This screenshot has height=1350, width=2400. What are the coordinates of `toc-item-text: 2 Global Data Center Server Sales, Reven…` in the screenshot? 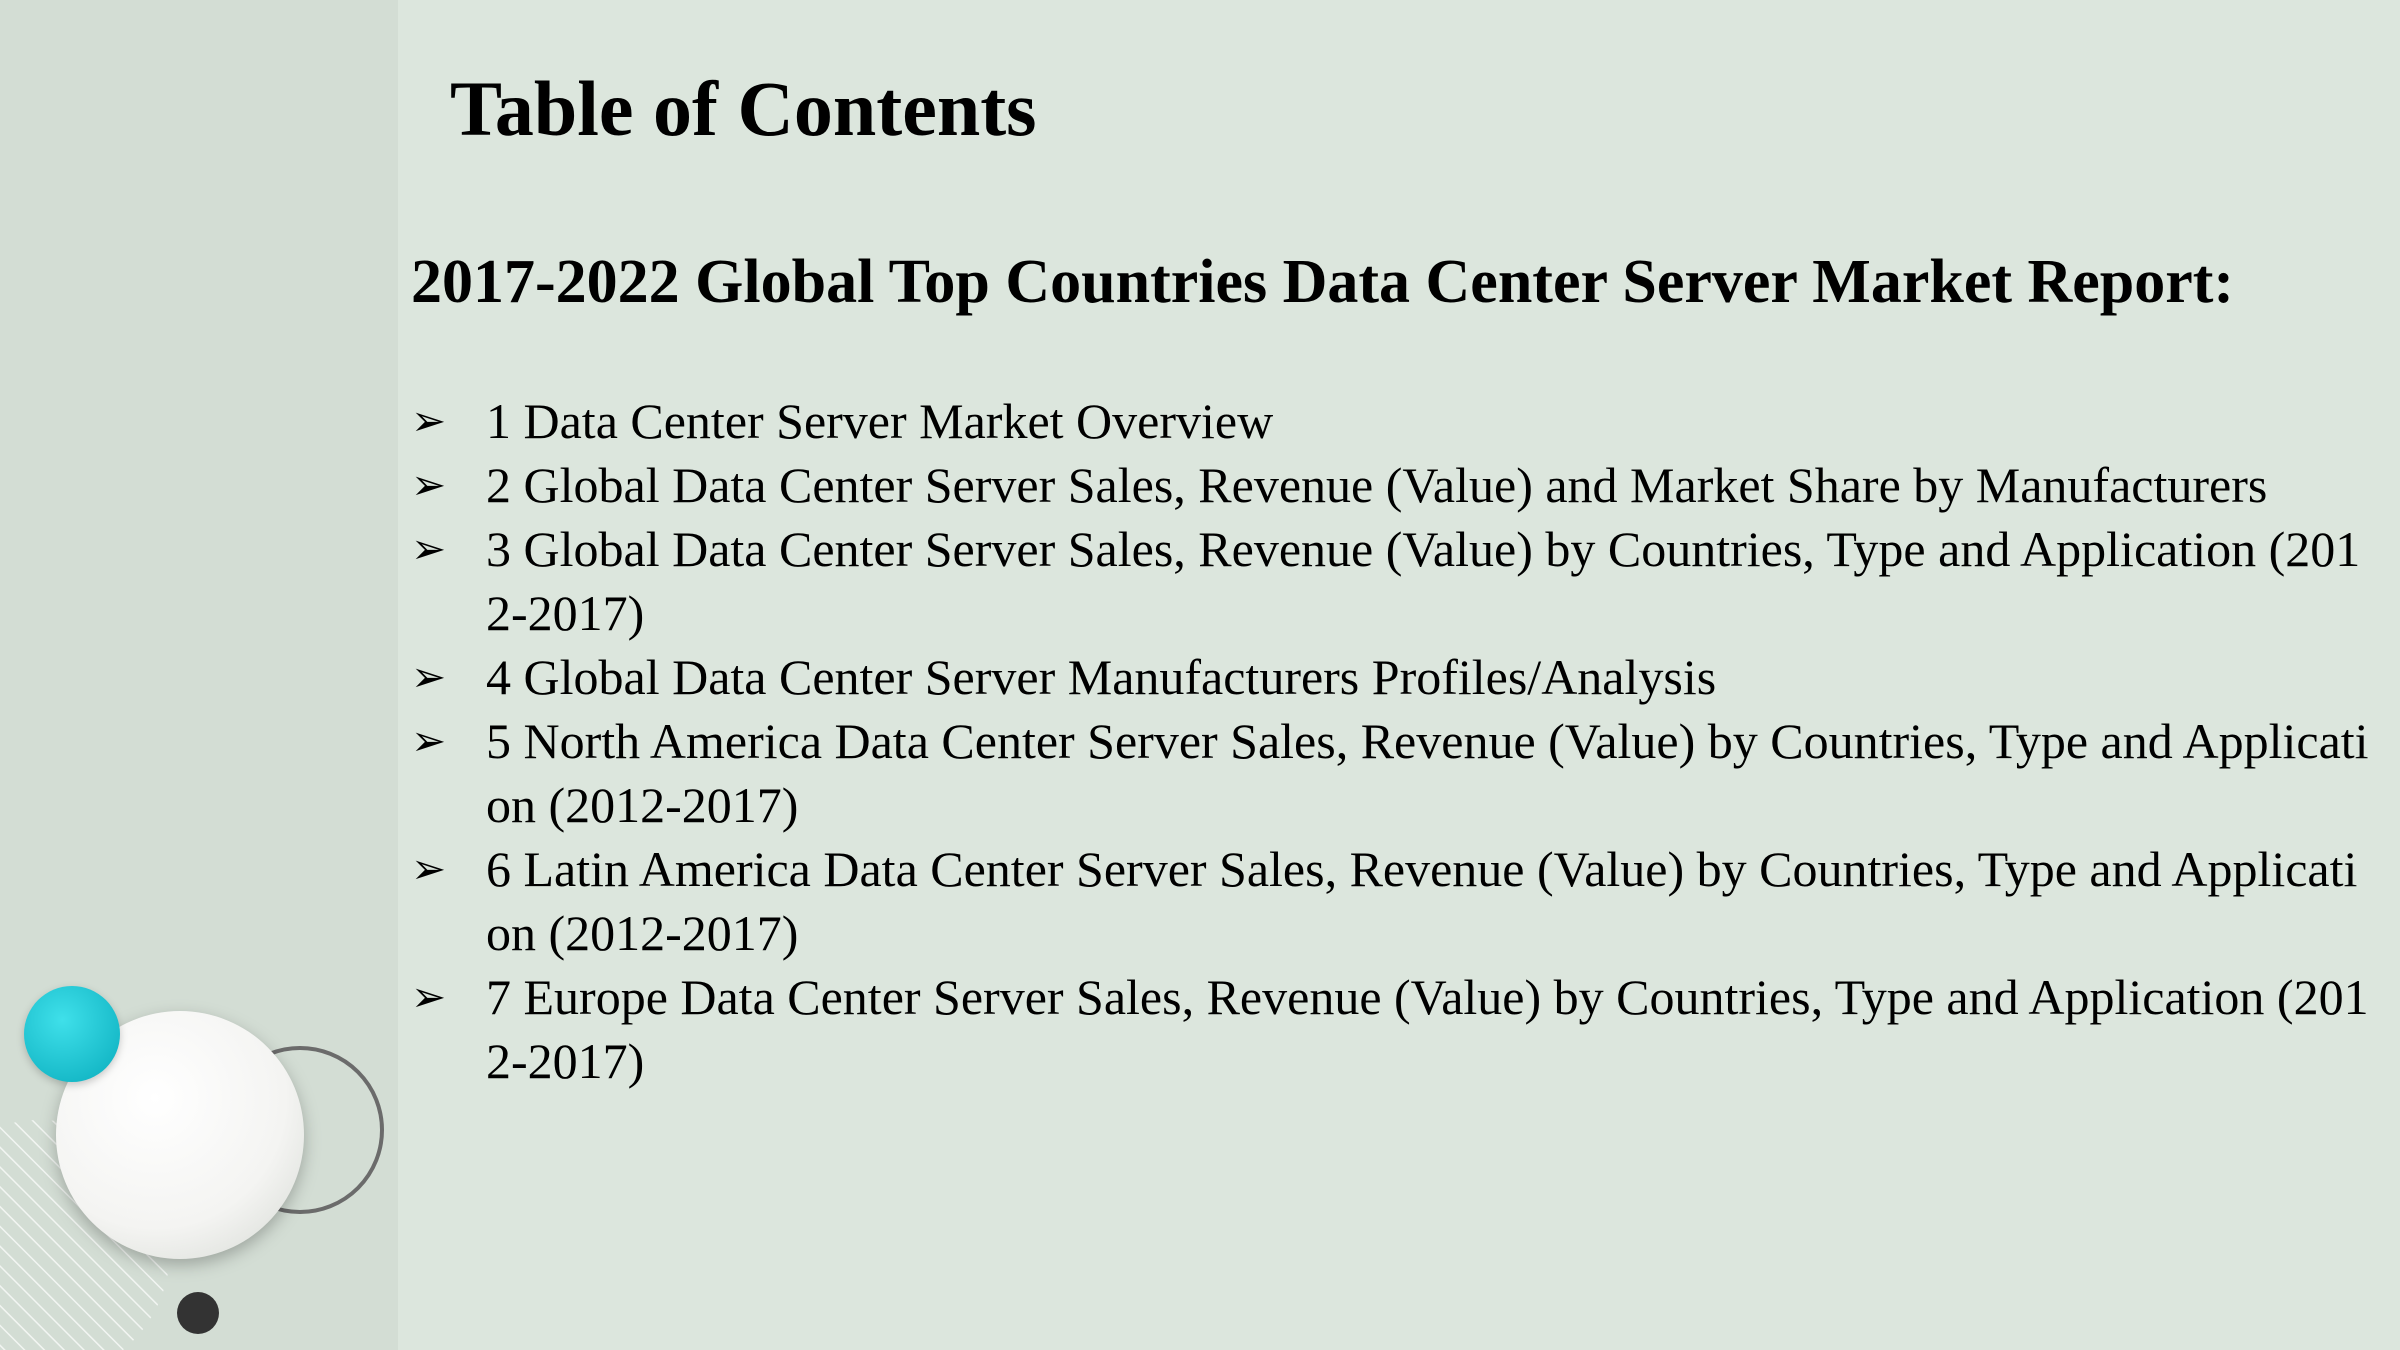 It's located at (1377, 485).